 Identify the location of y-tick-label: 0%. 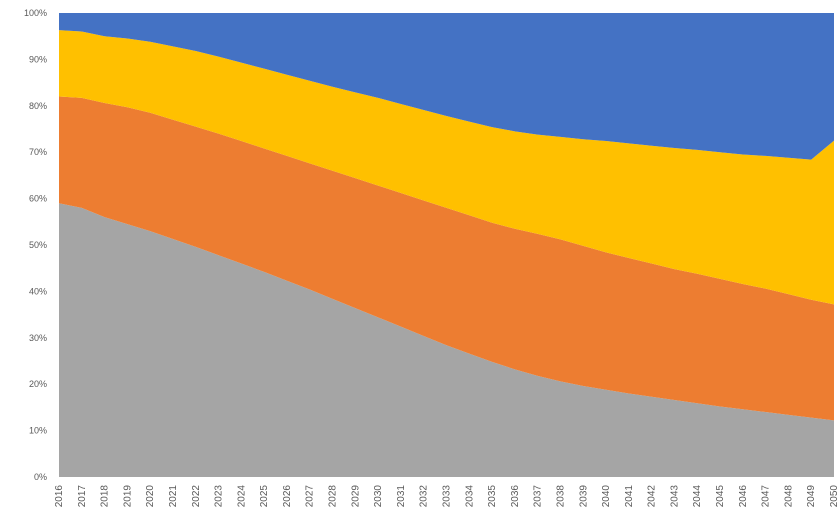
(40, 477).